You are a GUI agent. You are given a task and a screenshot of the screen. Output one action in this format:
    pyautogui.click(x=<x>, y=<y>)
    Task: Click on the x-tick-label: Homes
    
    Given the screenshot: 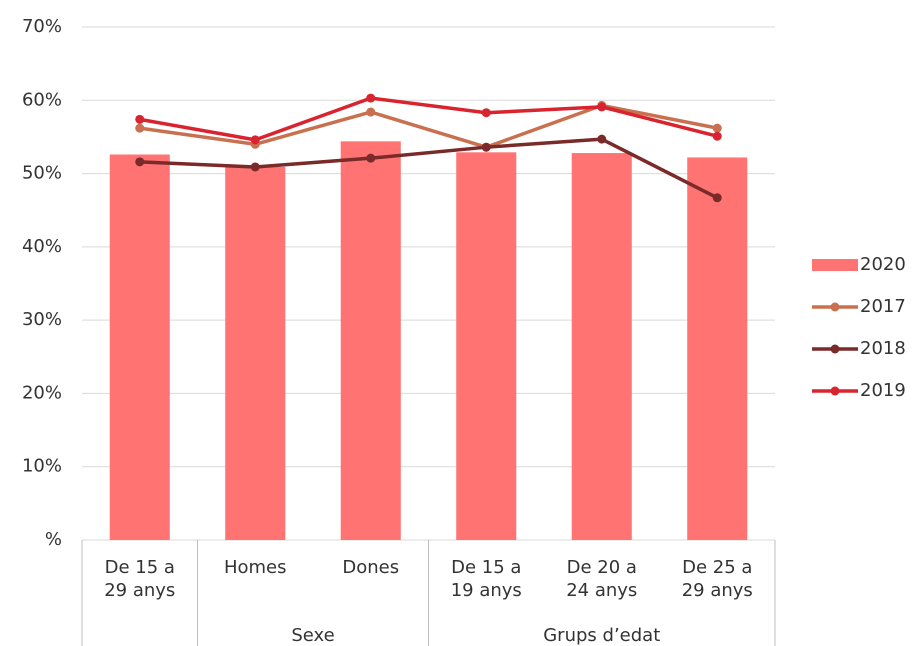 What is the action you would take?
    pyautogui.click(x=255, y=567)
    